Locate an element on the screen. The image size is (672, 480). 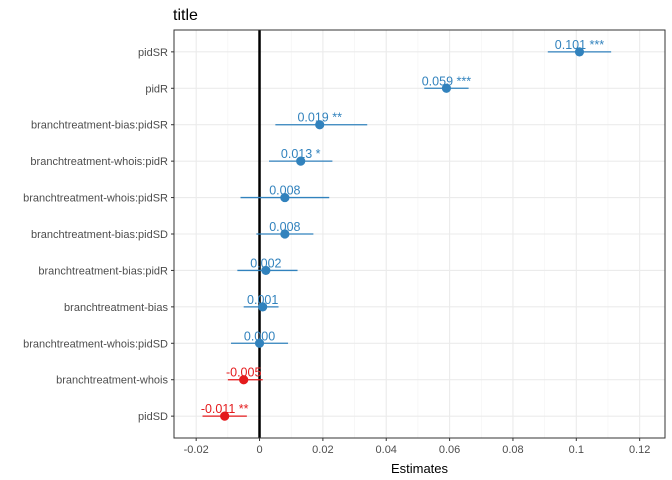
x-tick-label: 0.06 is located at coordinates (449, 450).